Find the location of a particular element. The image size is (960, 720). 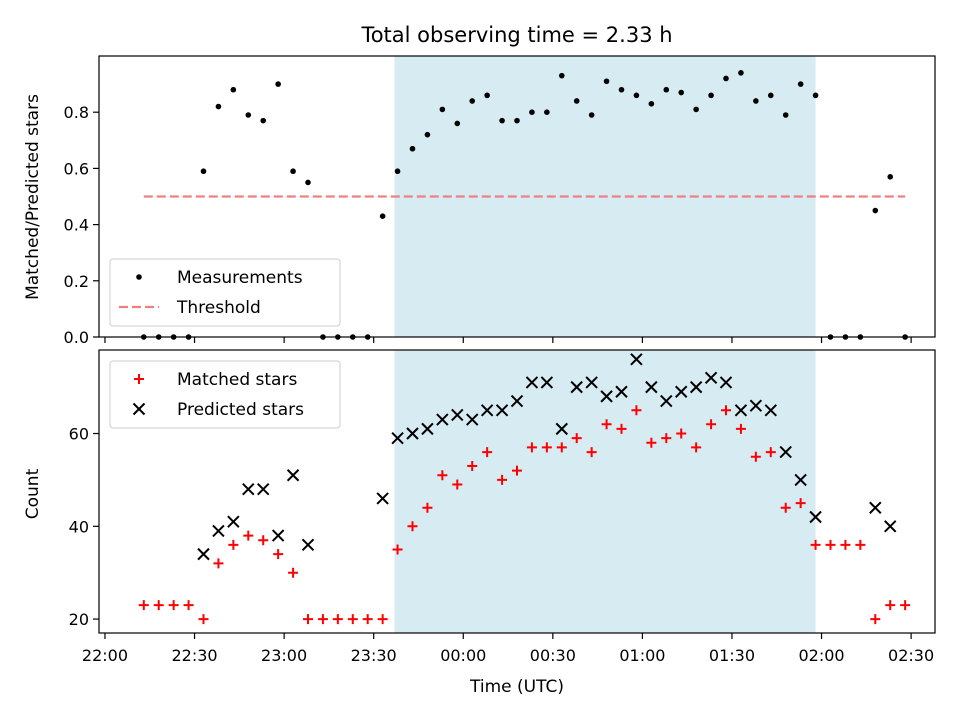

x-tick-label: 22:30 is located at coordinates (194, 655).